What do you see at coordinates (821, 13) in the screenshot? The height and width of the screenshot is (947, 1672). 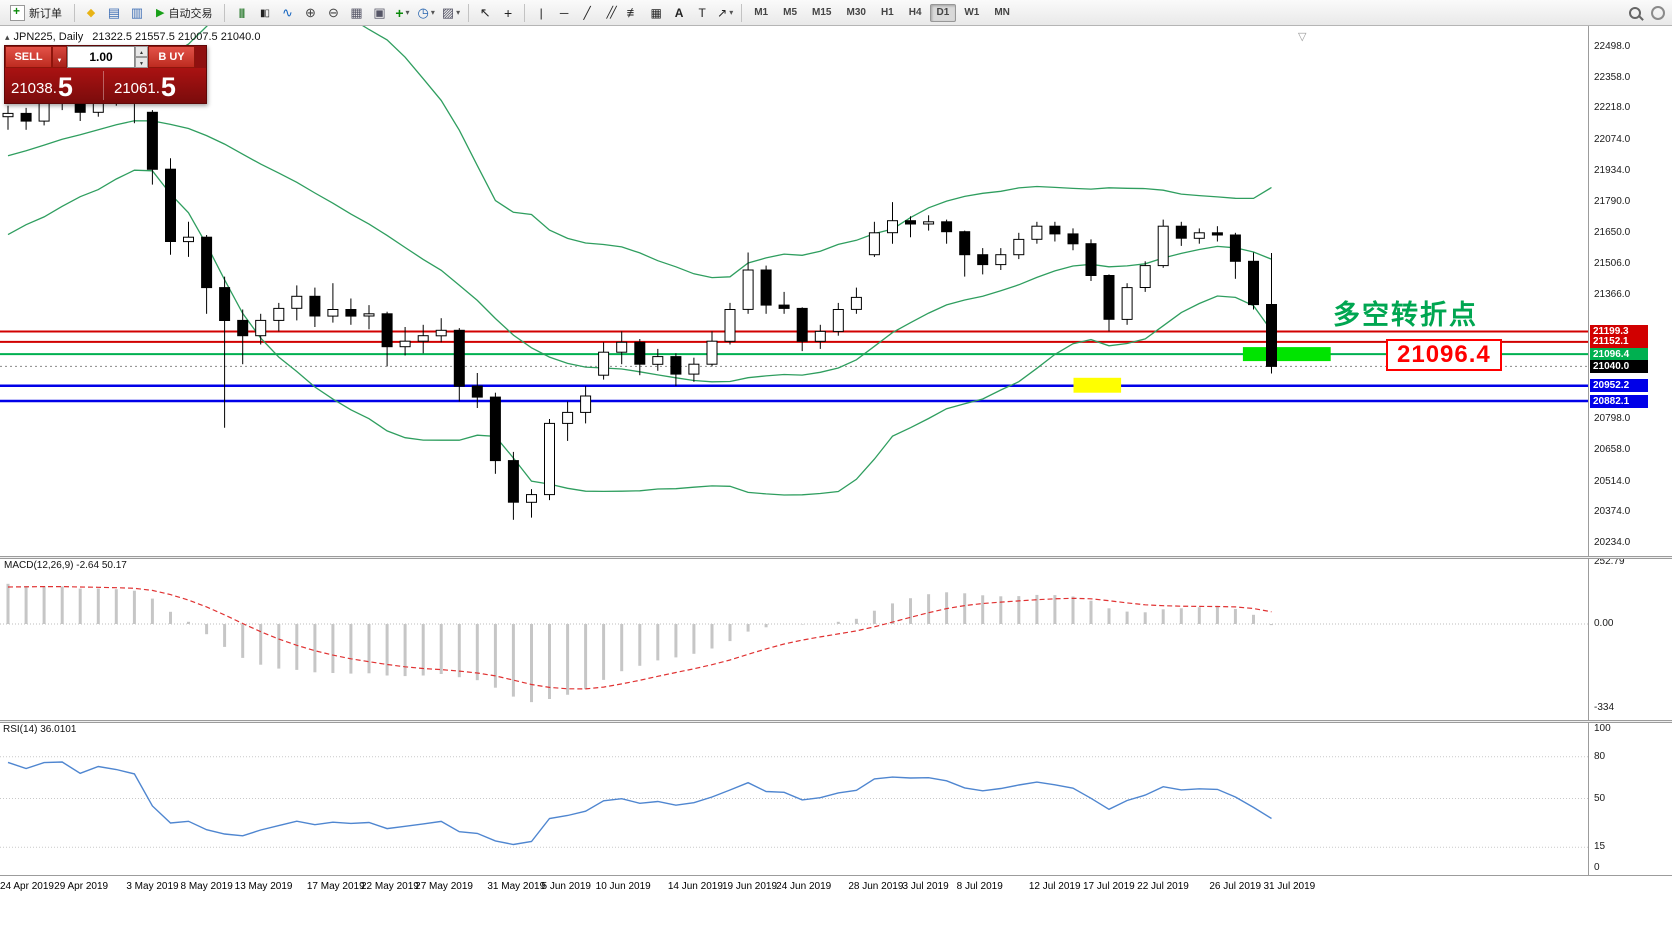 I see `timeframe-m15-button: M15` at bounding box center [821, 13].